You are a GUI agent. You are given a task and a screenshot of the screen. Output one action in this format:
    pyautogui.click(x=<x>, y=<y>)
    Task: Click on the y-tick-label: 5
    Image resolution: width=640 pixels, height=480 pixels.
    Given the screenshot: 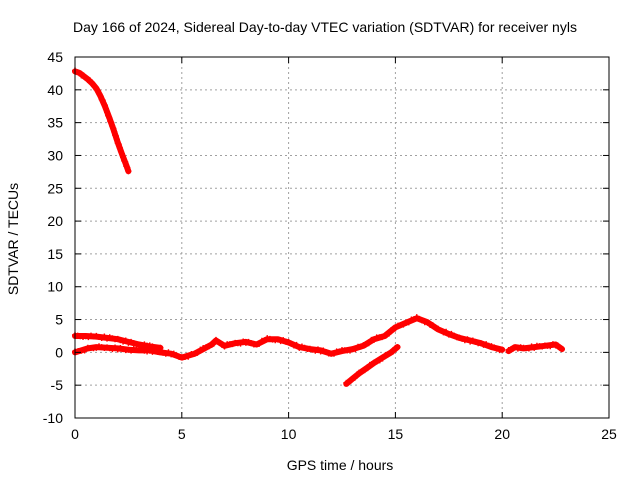 What is the action you would take?
    pyautogui.click(x=59, y=320)
    